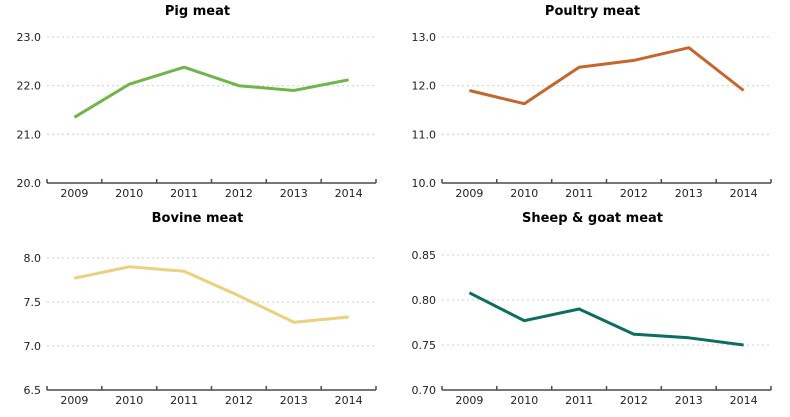 The height and width of the screenshot is (417, 790). I want to click on y-tick-label: 21.0, so click(29, 134).